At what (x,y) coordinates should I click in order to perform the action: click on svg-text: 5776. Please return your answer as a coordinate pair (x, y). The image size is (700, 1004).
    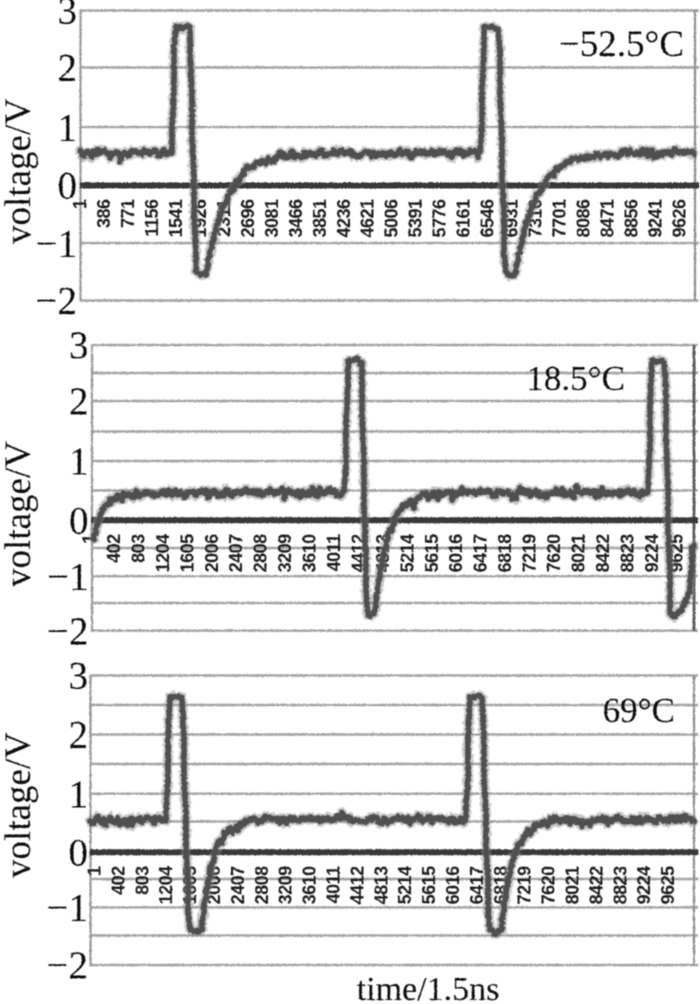
    Looking at the image, I should click on (440, 218).